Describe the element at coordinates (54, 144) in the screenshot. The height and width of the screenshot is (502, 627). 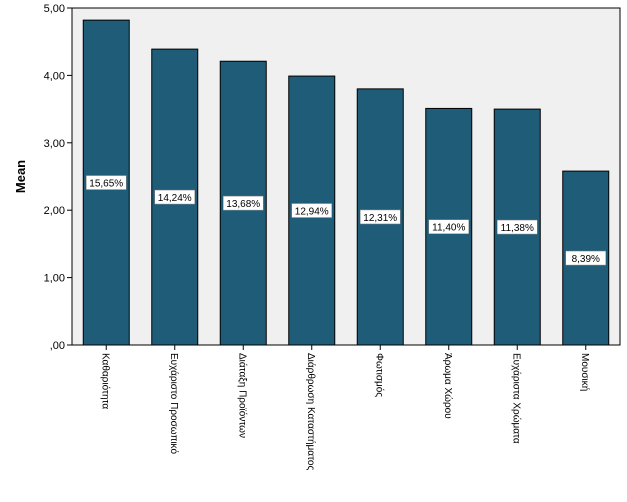
I see `y-tick-label: 3,00` at that location.